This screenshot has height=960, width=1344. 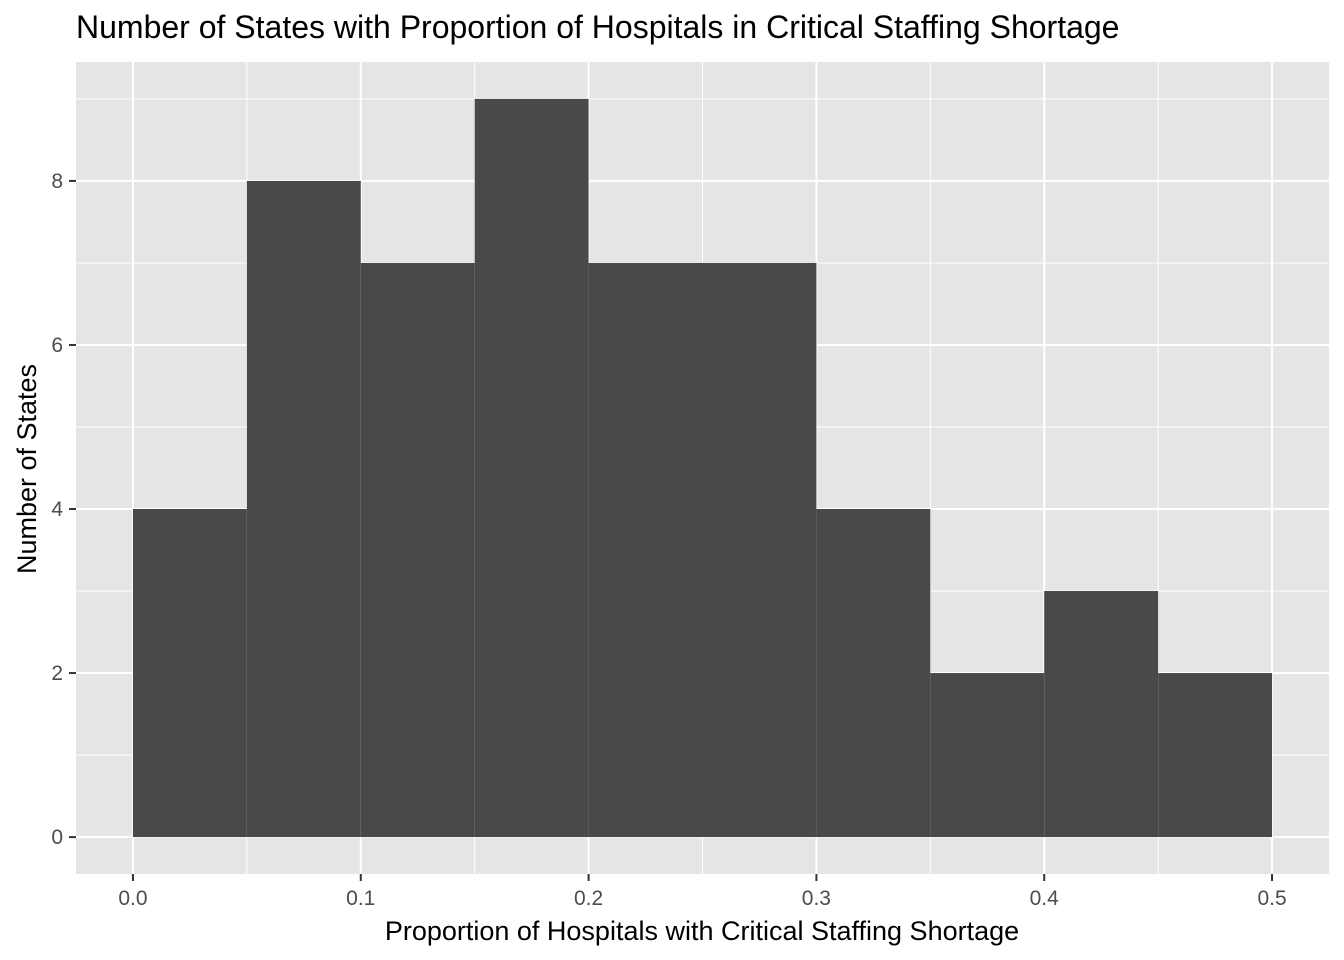 What do you see at coordinates (57, 509) in the screenshot?
I see `y-tick-label: 4` at bounding box center [57, 509].